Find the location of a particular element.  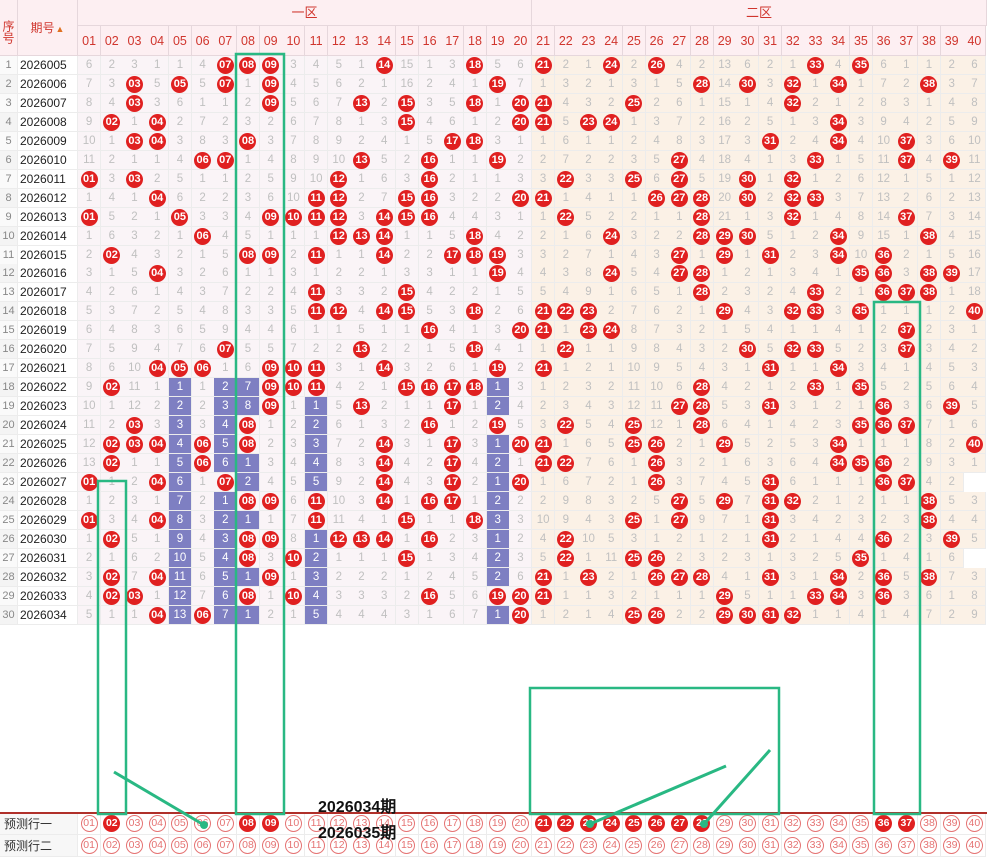

prediction-ball: 16 is located at coordinates (430, 845).